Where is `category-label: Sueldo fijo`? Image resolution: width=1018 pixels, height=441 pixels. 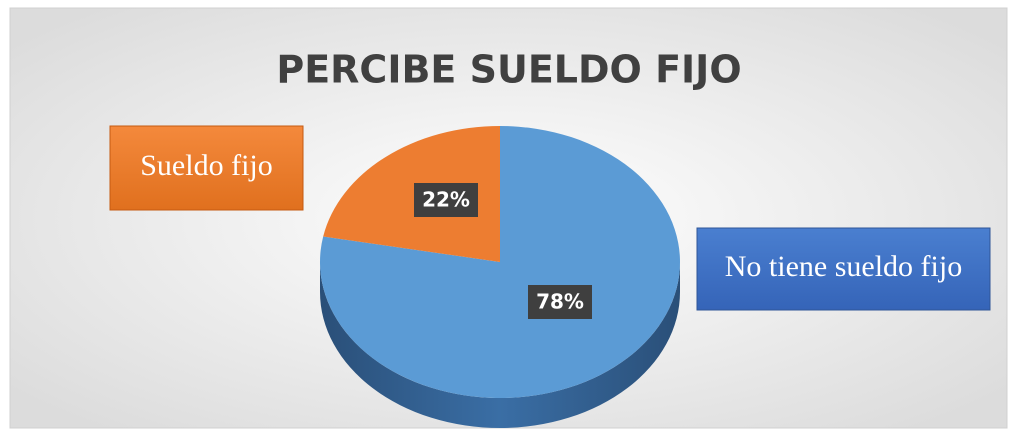
category-label: Sueldo fijo is located at coordinates (206, 165).